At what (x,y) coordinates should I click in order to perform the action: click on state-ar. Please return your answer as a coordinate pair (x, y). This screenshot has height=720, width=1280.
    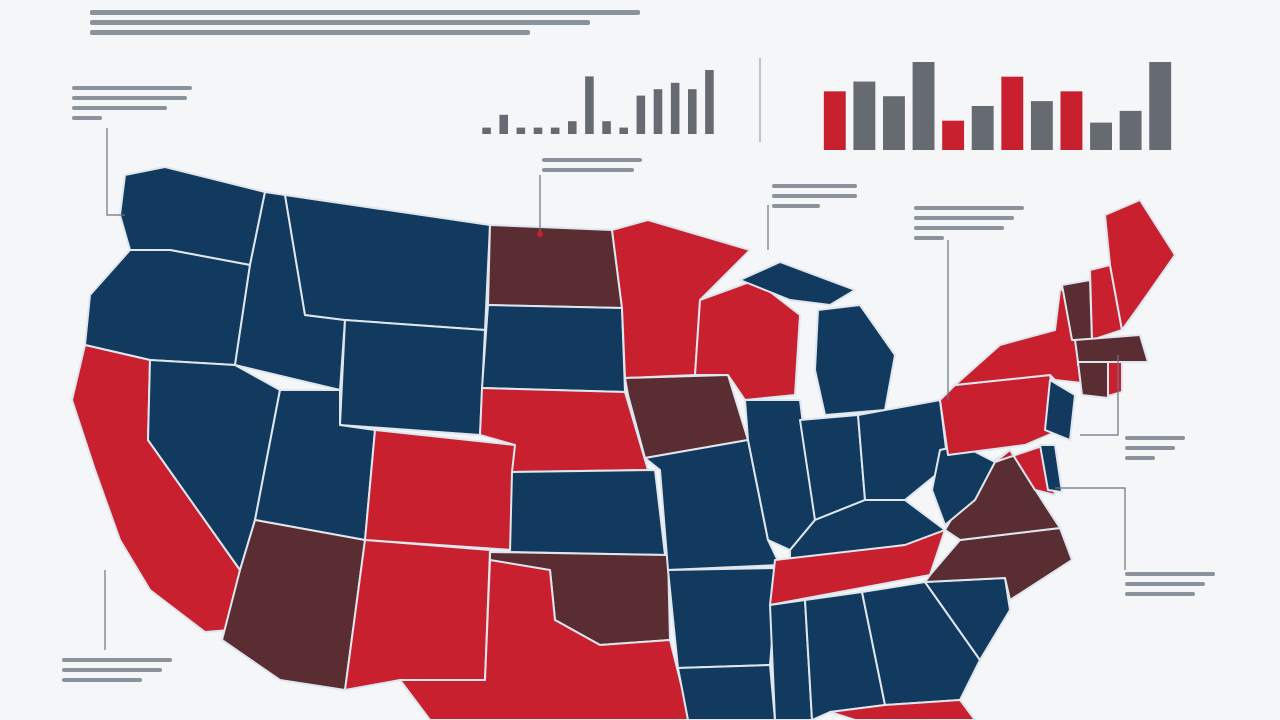
    Looking at the image, I should click on (723, 618).